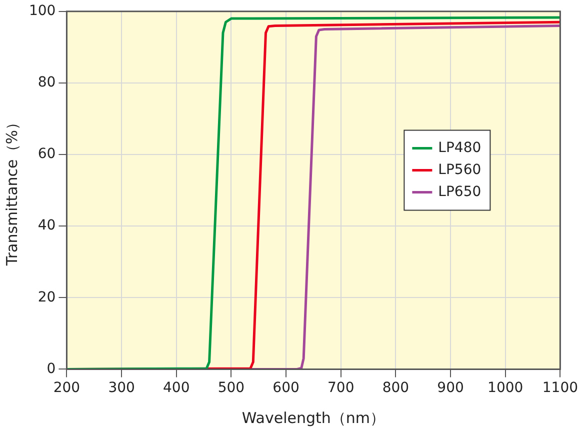 The width and height of the screenshot is (581, 432). Describe the element at coordinates (560, 388) in the screenshot. I see `x-tick-label: 1100` at that location.